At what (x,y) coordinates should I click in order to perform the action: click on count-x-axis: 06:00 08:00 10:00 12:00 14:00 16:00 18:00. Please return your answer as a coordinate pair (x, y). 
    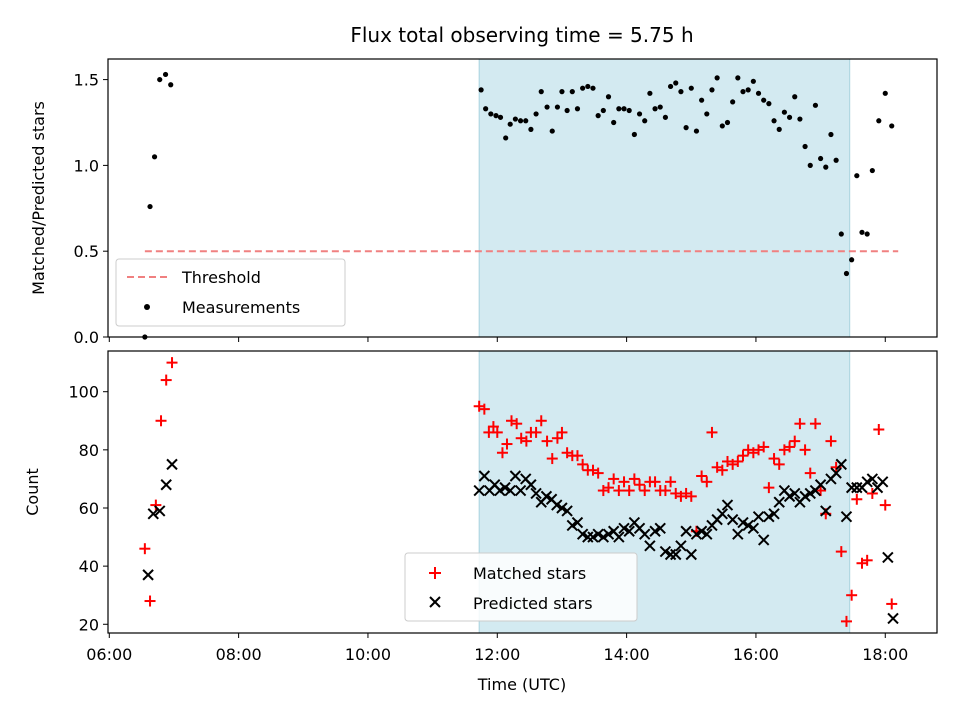
    Looking at the image, I should click on (497, 648).